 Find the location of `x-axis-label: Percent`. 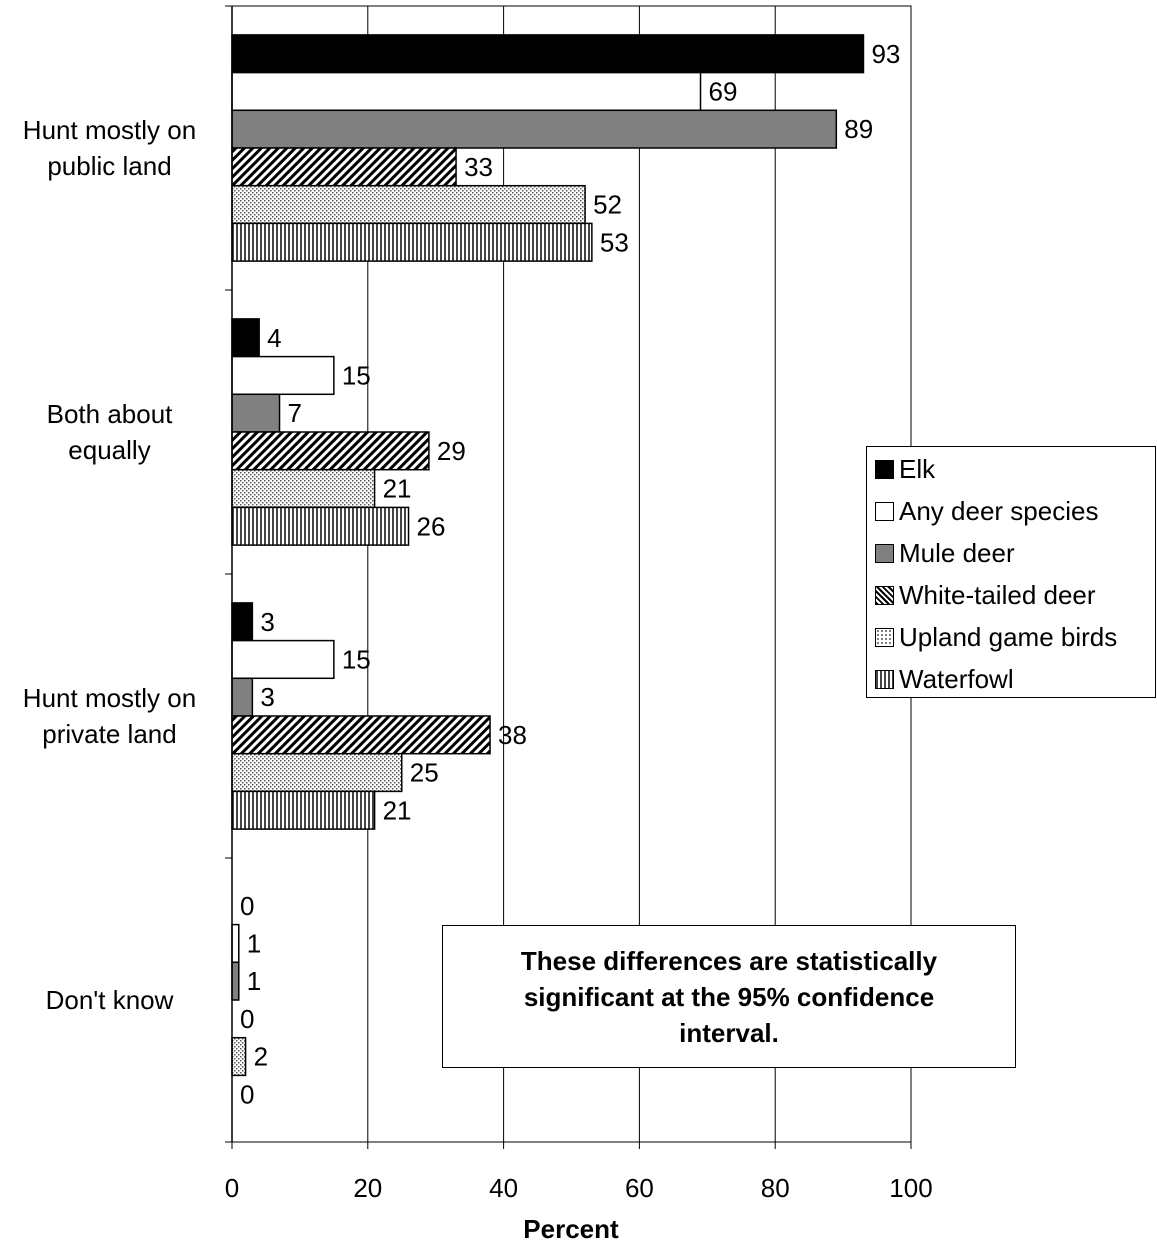

x-axis-label: Percent is located at coordinates (571, 1229).